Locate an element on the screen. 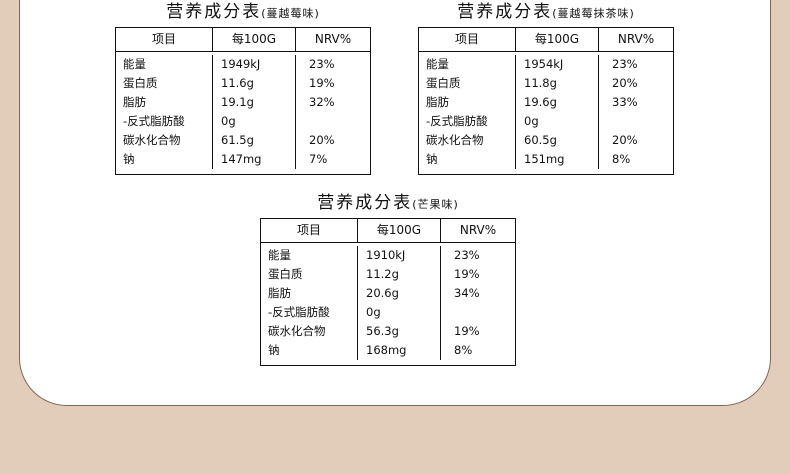 The width and height of the screenshot is (790, 474). table-title: 营养成分表(芒果味) is located at coordinates (388, 203).